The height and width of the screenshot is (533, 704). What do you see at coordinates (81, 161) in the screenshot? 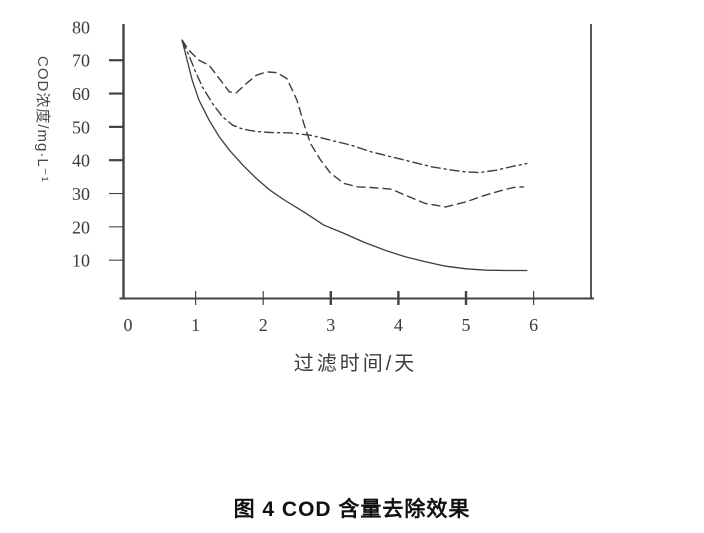
I see `svg-text: 40` at bounding box center [81, 161].